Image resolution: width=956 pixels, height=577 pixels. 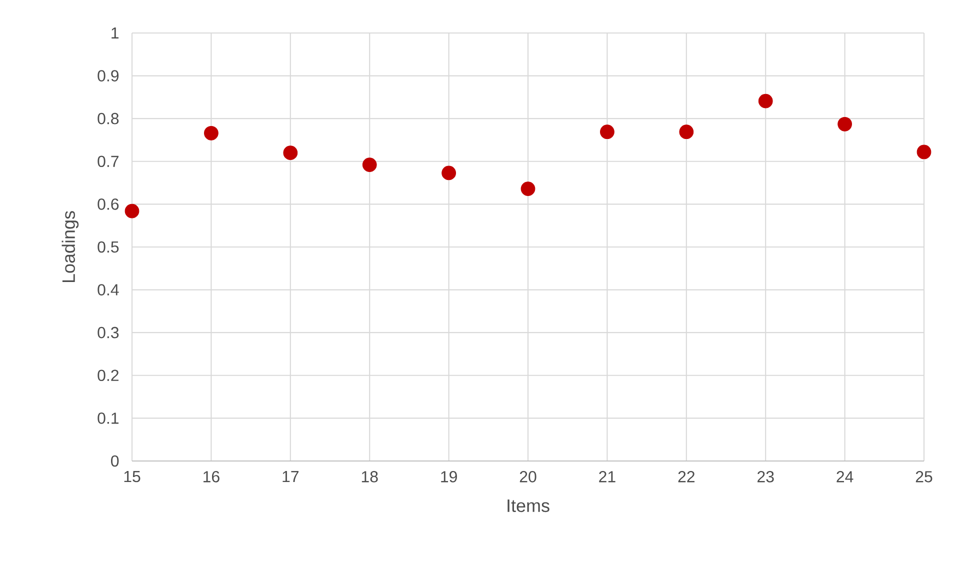 What do you see at coordinates (766, 476) in the screenshot?
I see `x-tick-label: 23` at bounding box center [766, 476].